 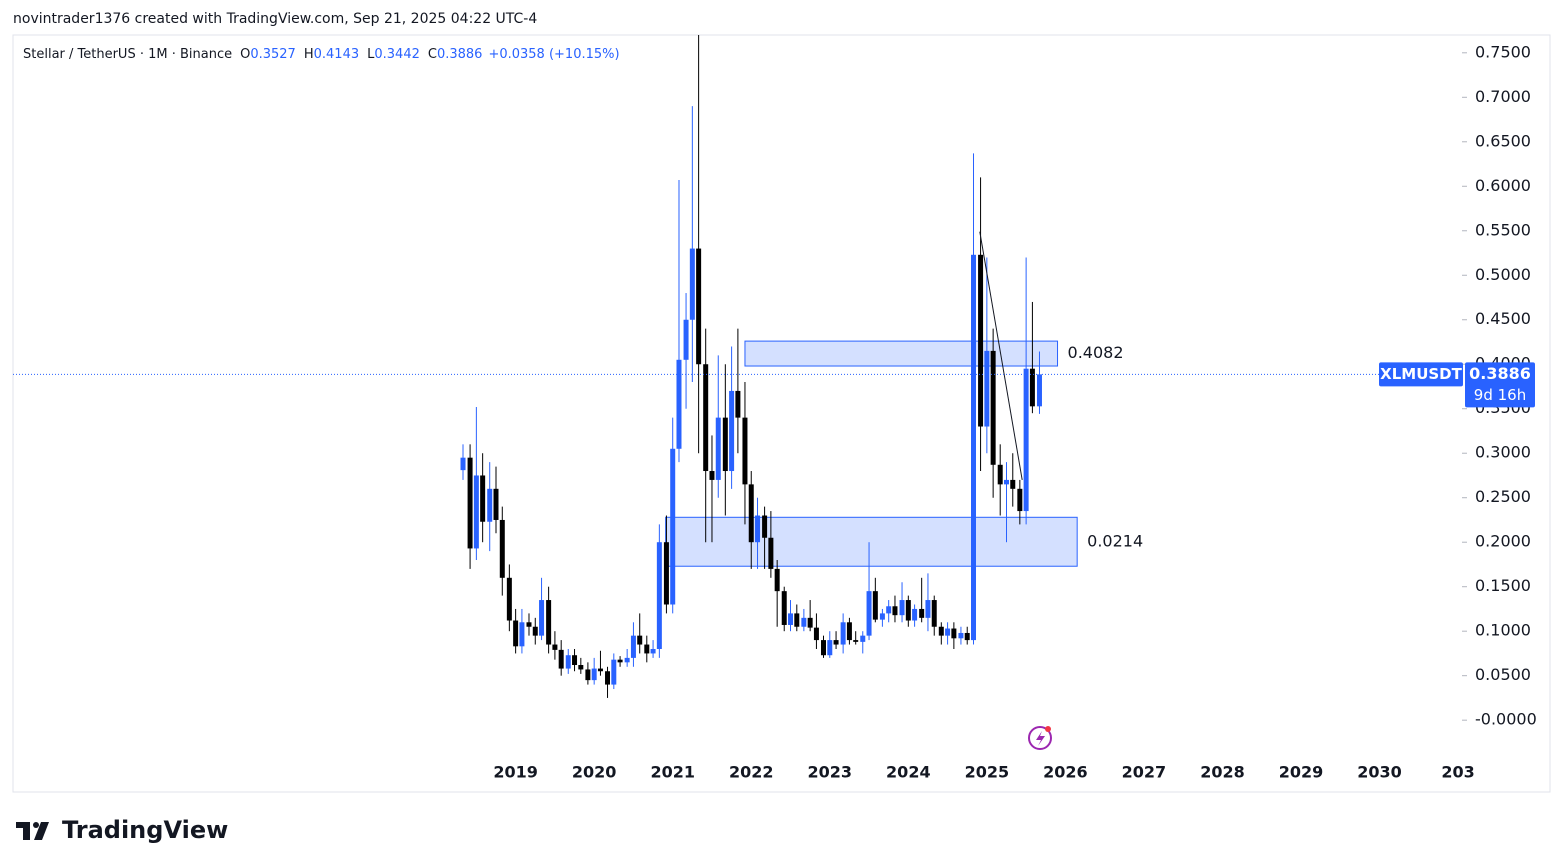 I want to click on x-tick-label: 2020, so click(x=594, y=772).